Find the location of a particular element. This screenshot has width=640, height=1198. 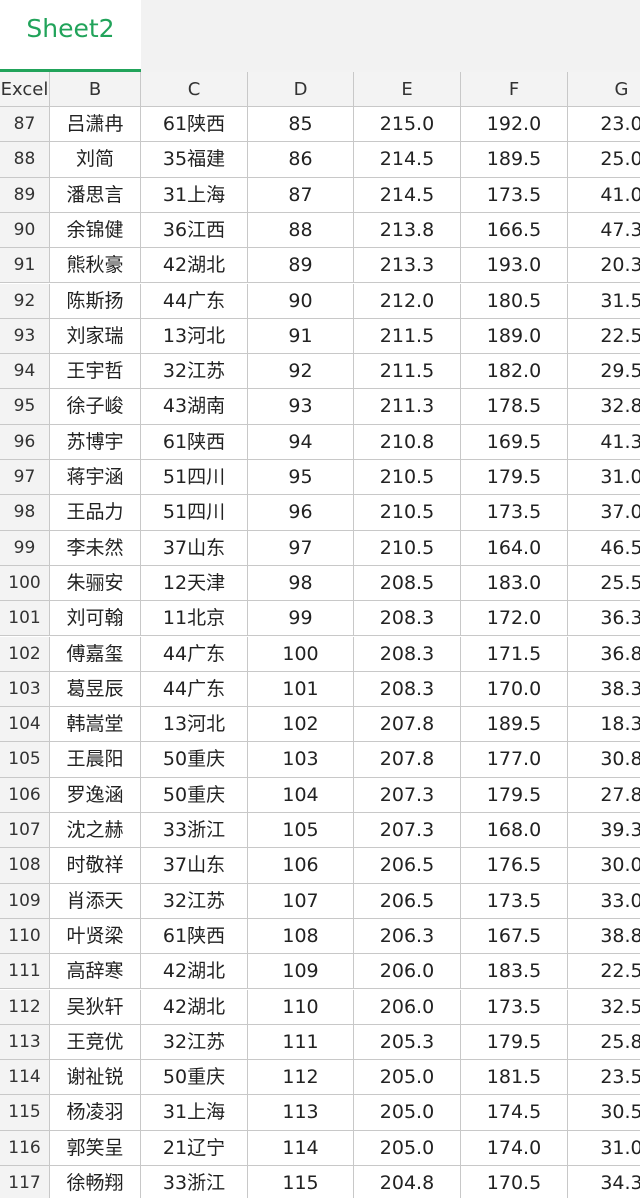

cell: 183.5 is located at coordinates (514, 972).